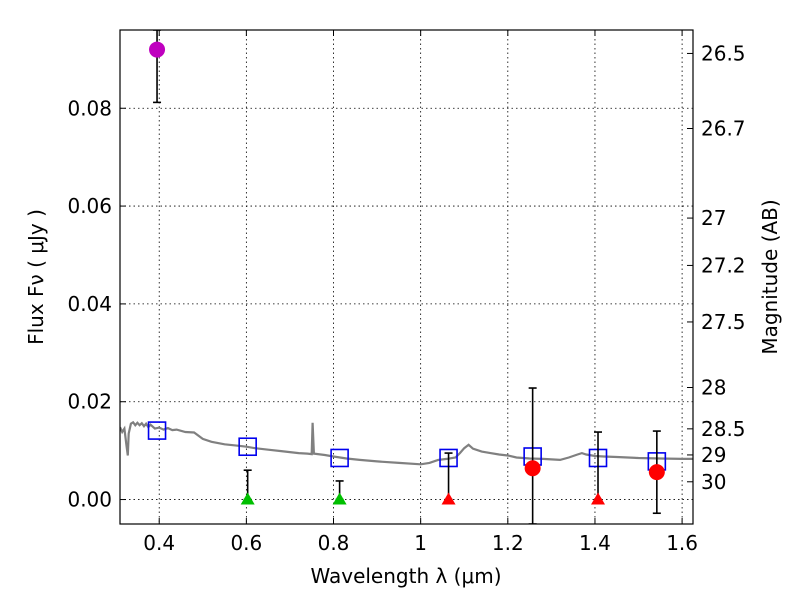  What do you see at coordinates (713, 387) in the screenshot?
I see `magnitude-tick-label: 28` at bounding box center [713, 387].